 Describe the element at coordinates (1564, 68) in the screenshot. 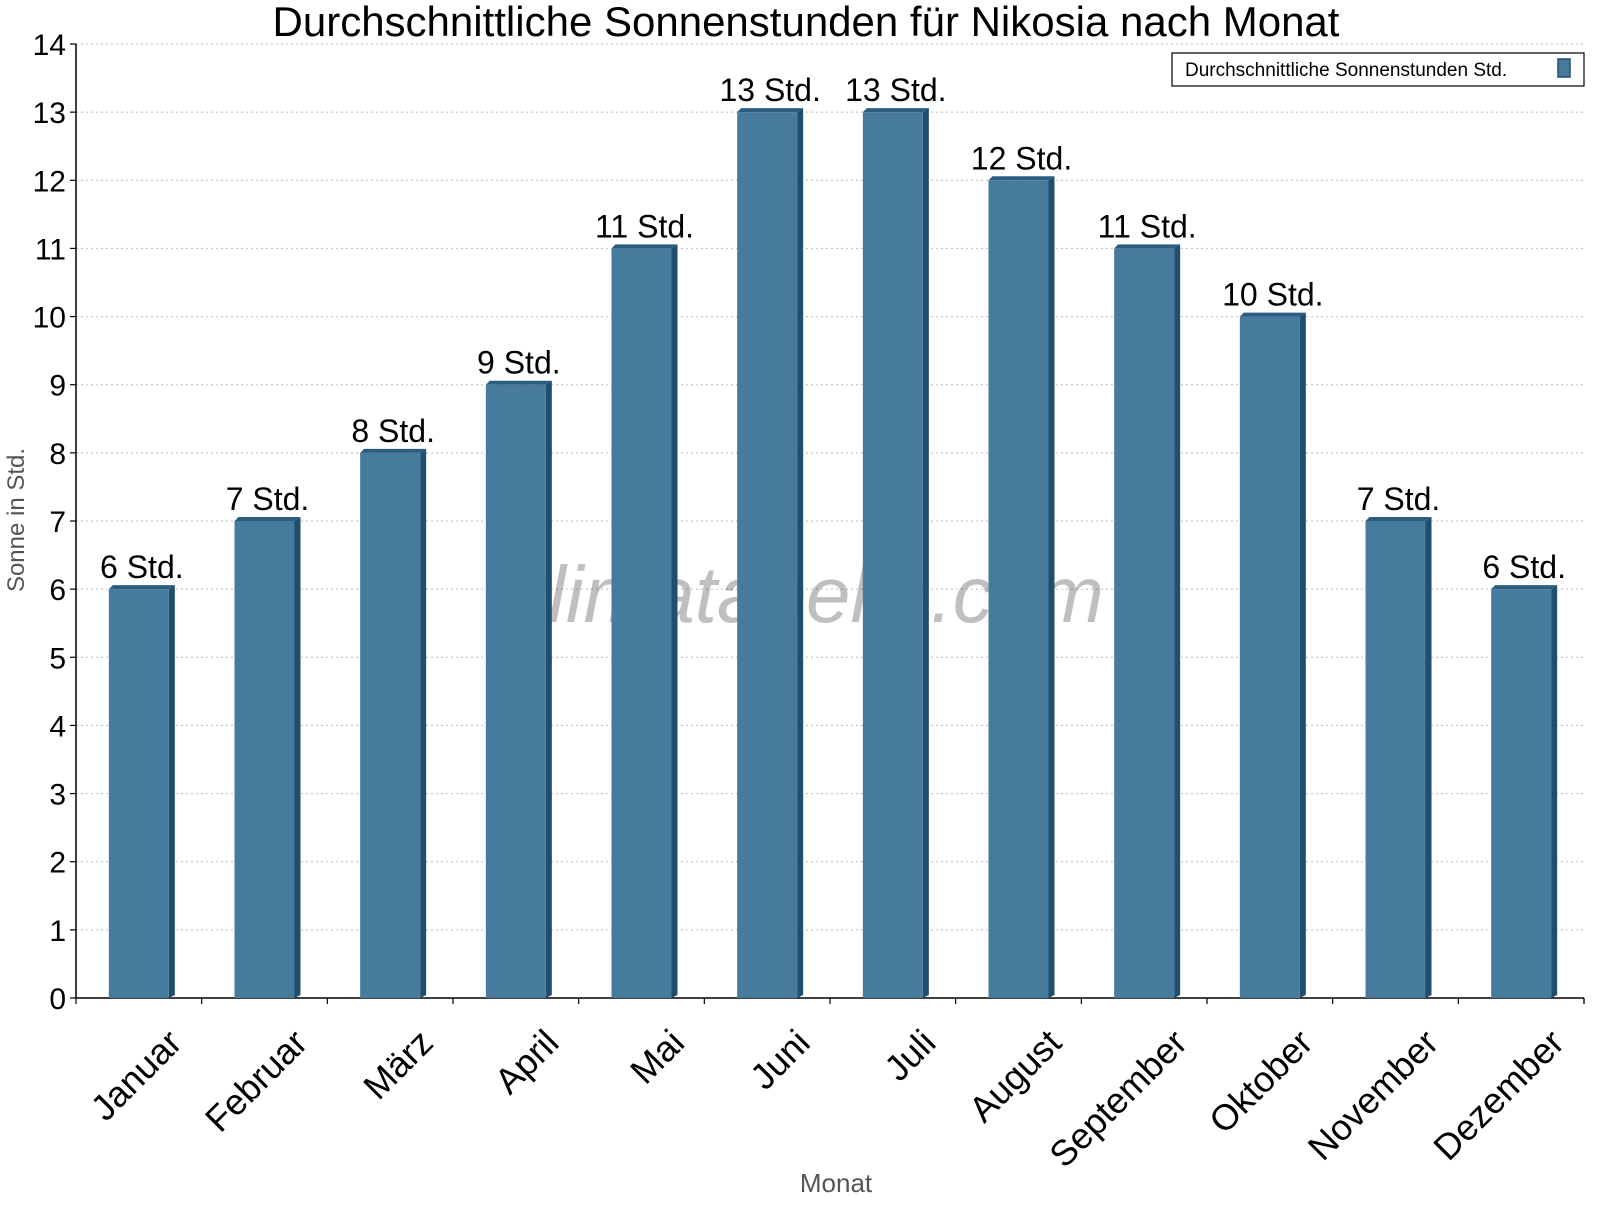

I see `legend-swatch` at that location.